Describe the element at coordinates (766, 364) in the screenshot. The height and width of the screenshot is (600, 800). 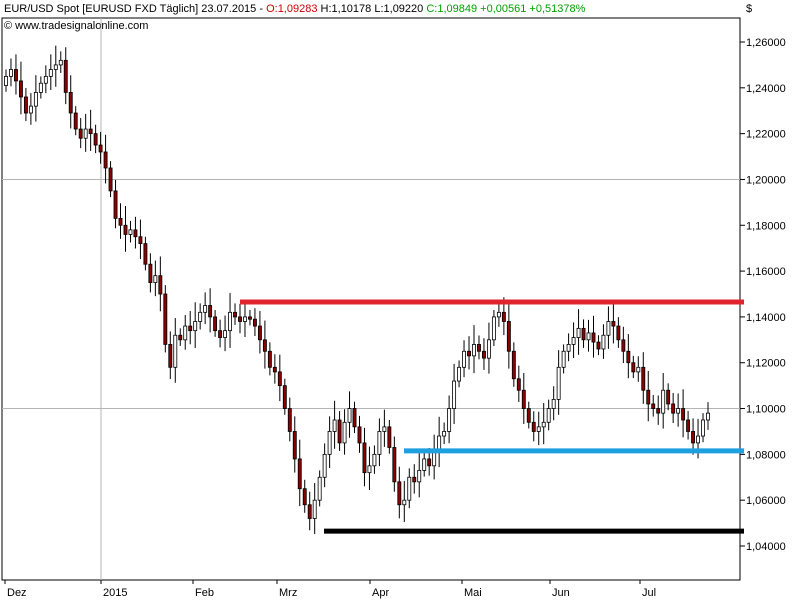
I see `y-tick-label: 1,12000` at that location.